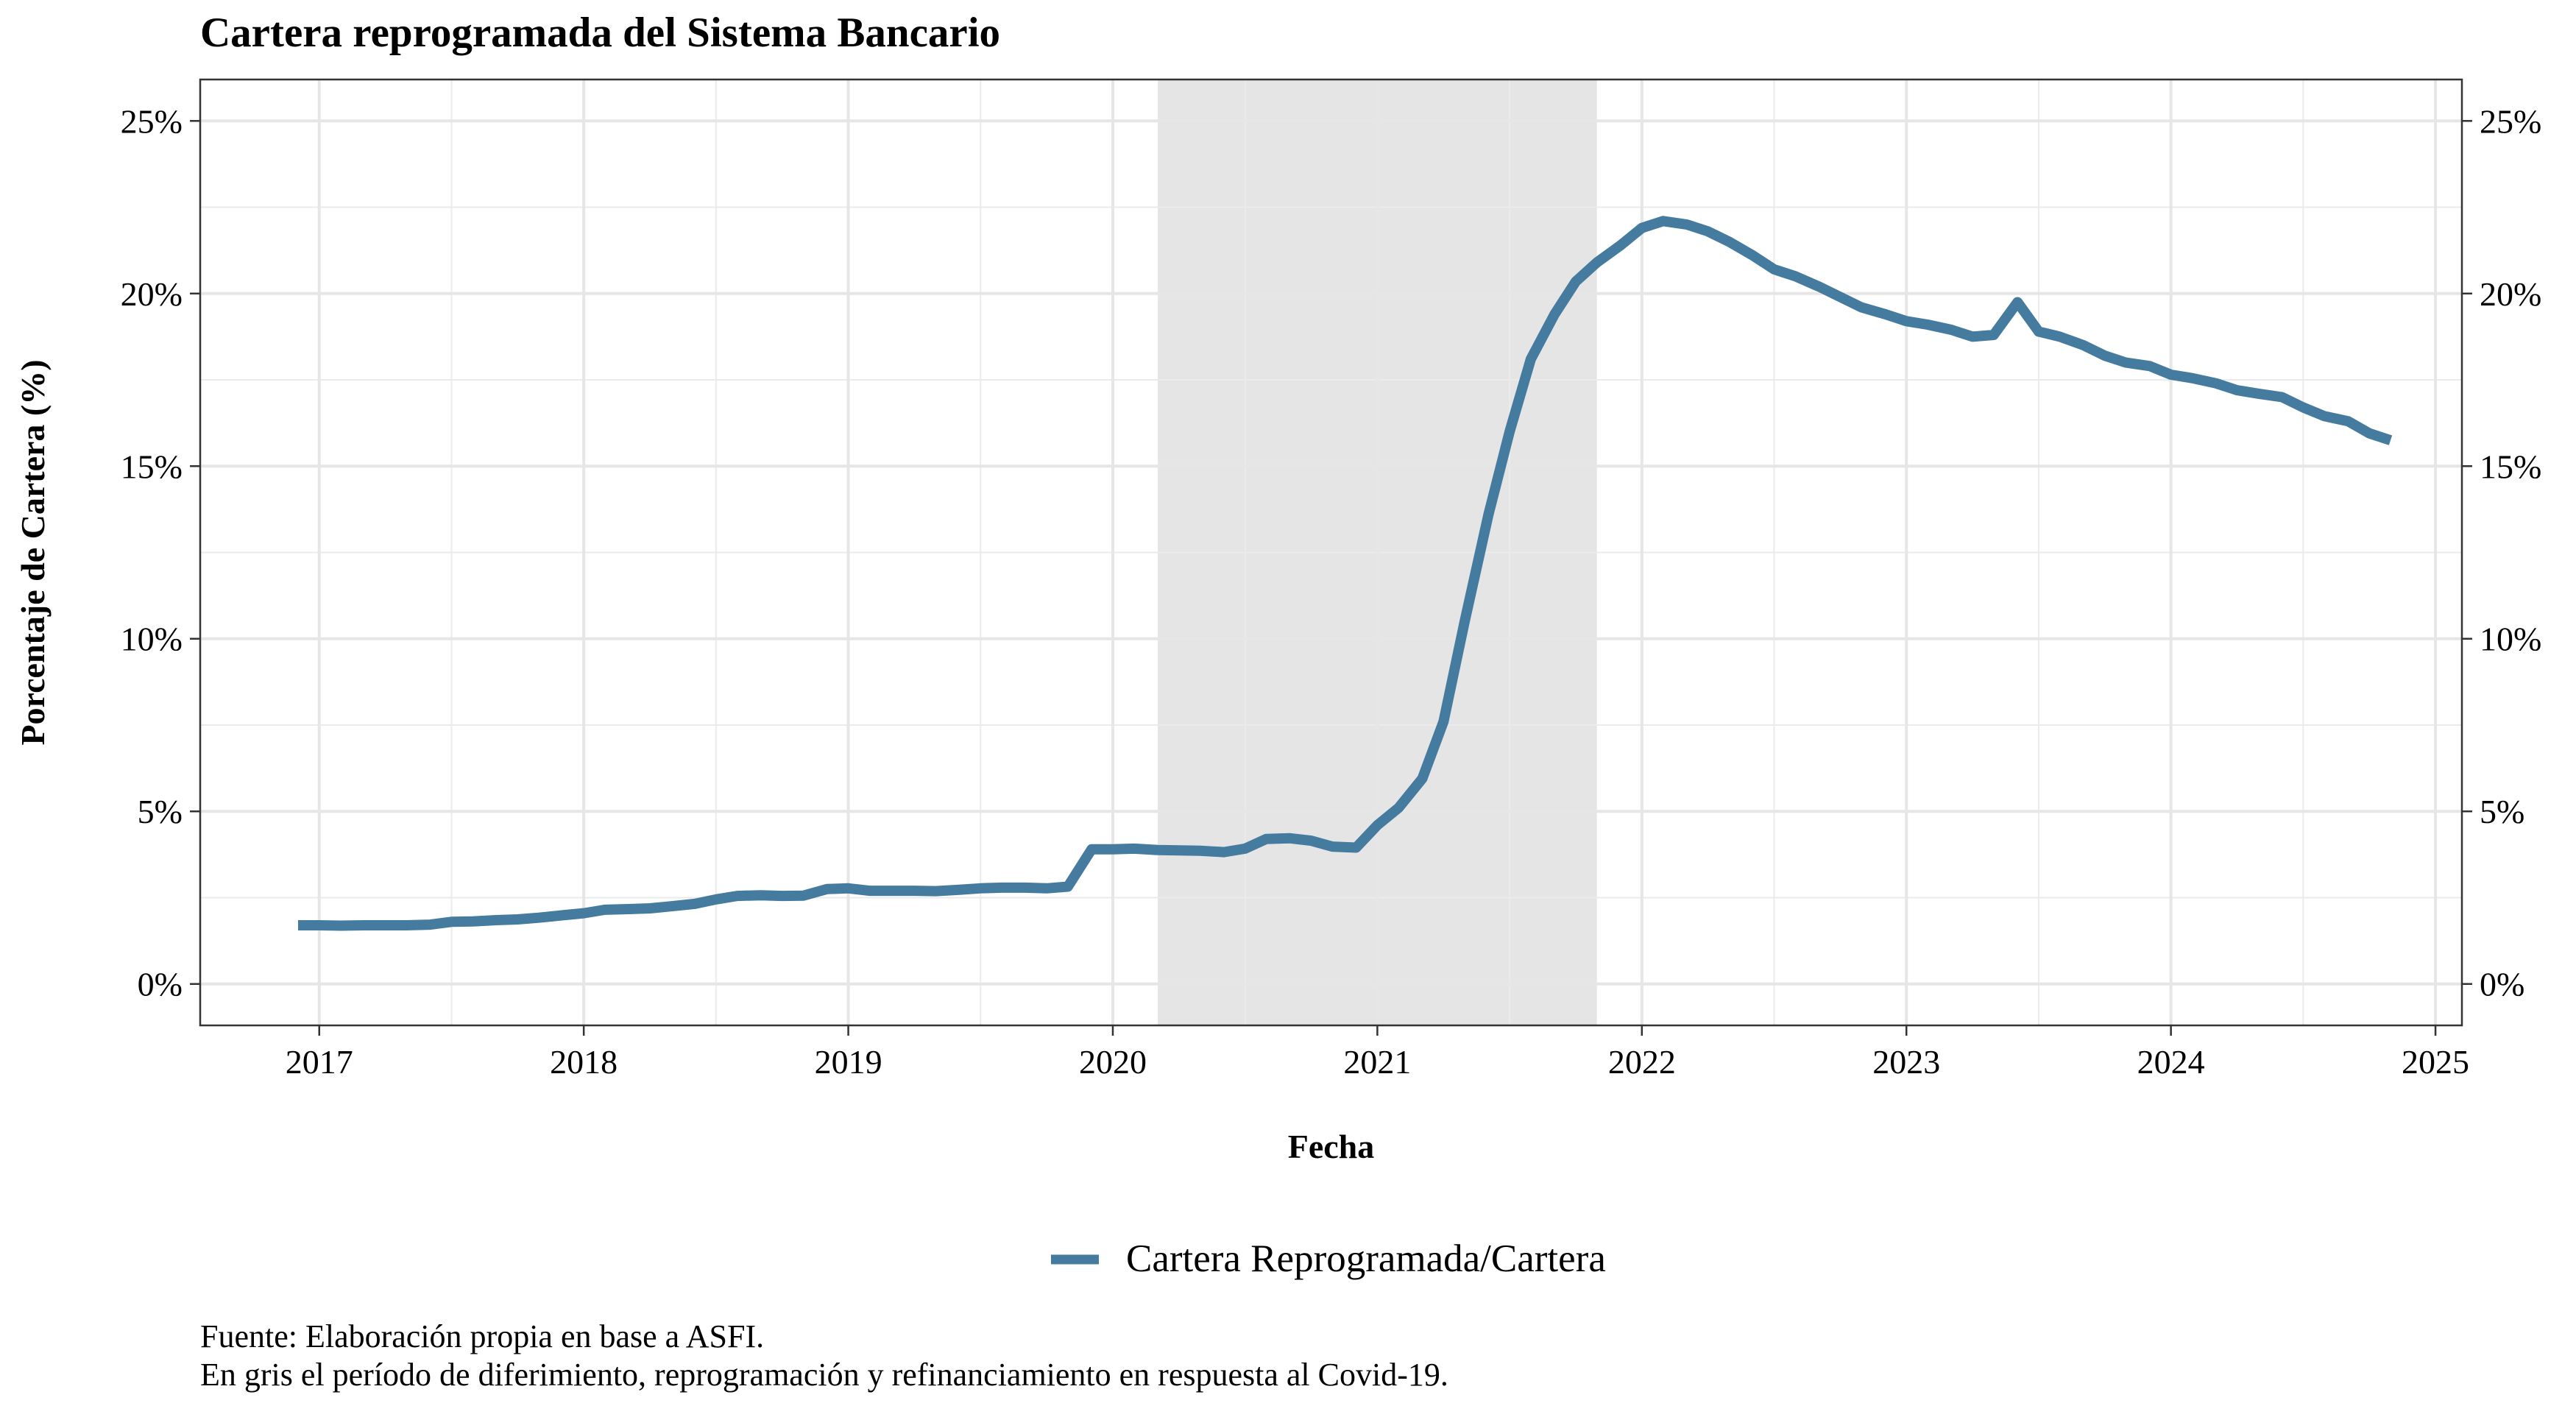 The height and width of the screenshot is (1417, 2576). I want to click on y-tick-label-right: 10%, so click(2510, 640).